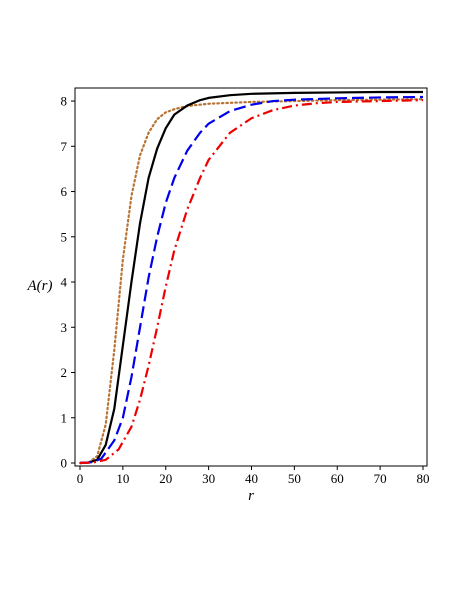  What do you see at coordinates (64, 463) in the screenshot?
I see `y-tick-label: 0` at bounding box center [64, 463].